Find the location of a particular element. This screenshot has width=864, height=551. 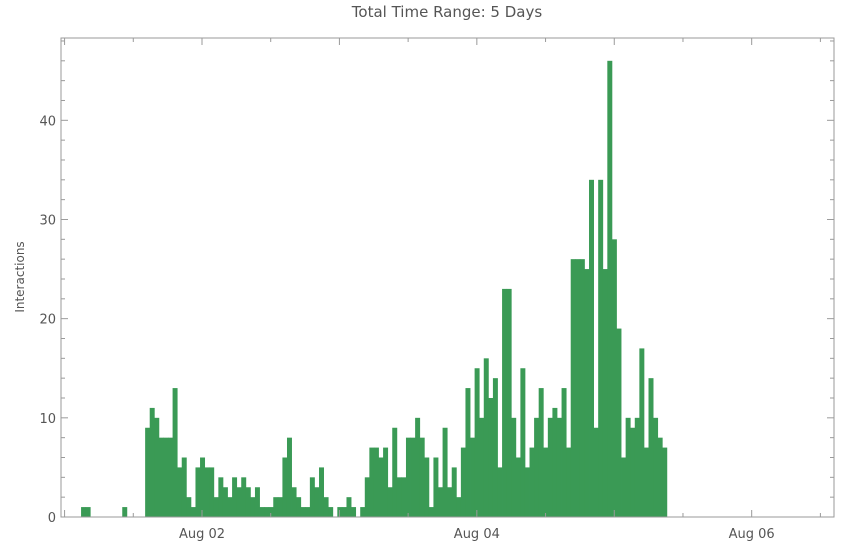

y-tick-label: 20 is located at coordinates (47, 320).